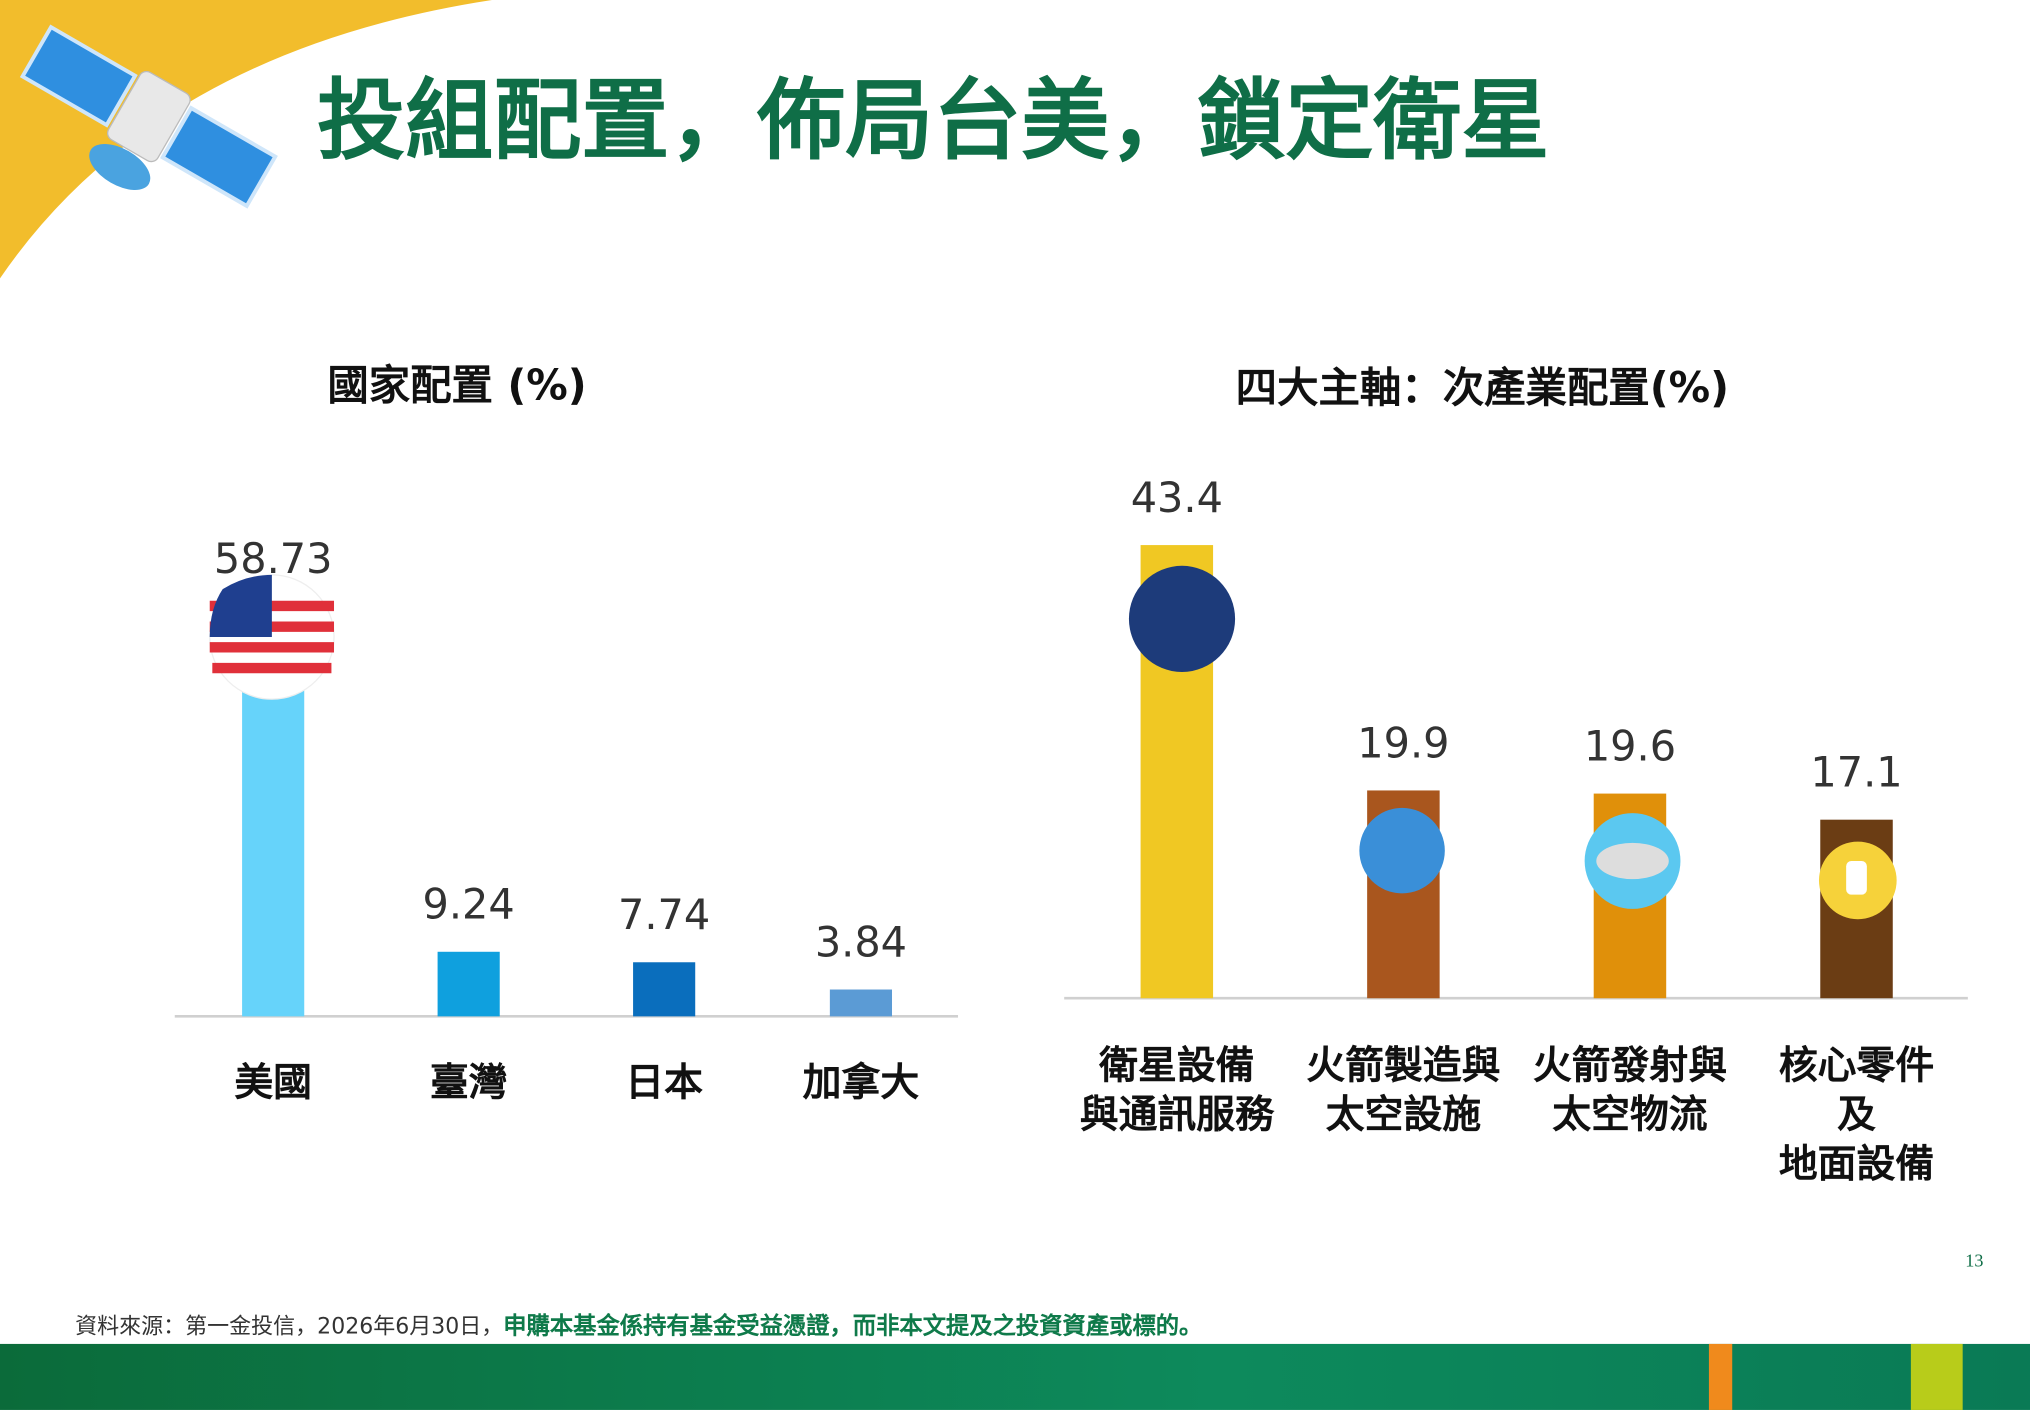 This screenshot has width=2030, height=1410. What do you see at coordinates (1403, 1091) in the screenshot?
I see `category-label: 火箭製造與 太空設施` at bounding box center [1403, 1091].